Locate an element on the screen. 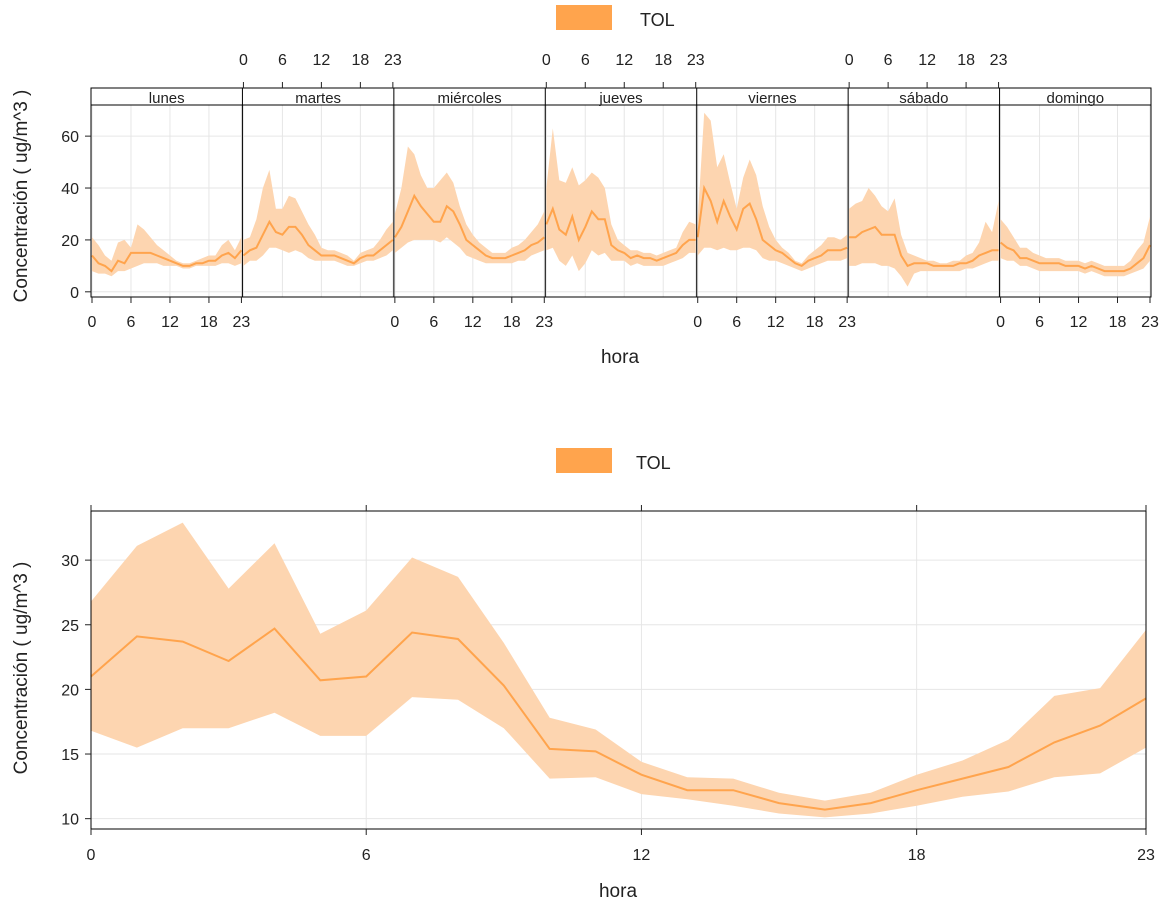 This screenshot has height=905, width=1165. confidence-band-lunes is located at coordinates (167, 250).